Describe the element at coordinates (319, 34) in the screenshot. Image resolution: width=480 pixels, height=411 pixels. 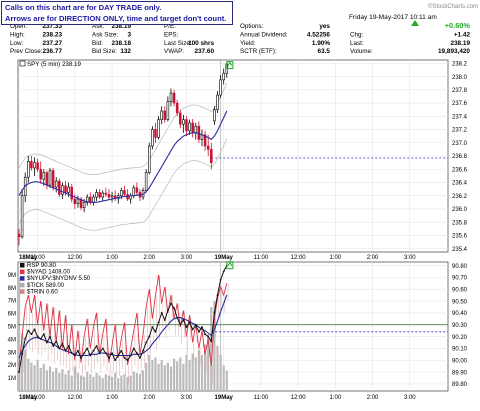
I see `header-value: 4.52256` at that location.